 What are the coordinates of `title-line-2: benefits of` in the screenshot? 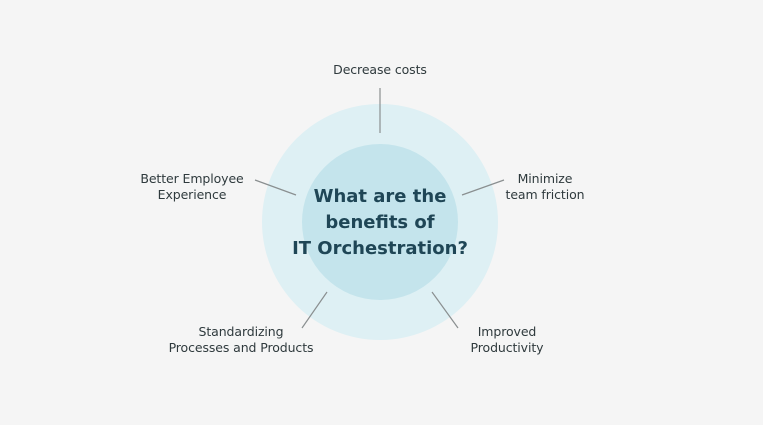 It's located at (380, 222).